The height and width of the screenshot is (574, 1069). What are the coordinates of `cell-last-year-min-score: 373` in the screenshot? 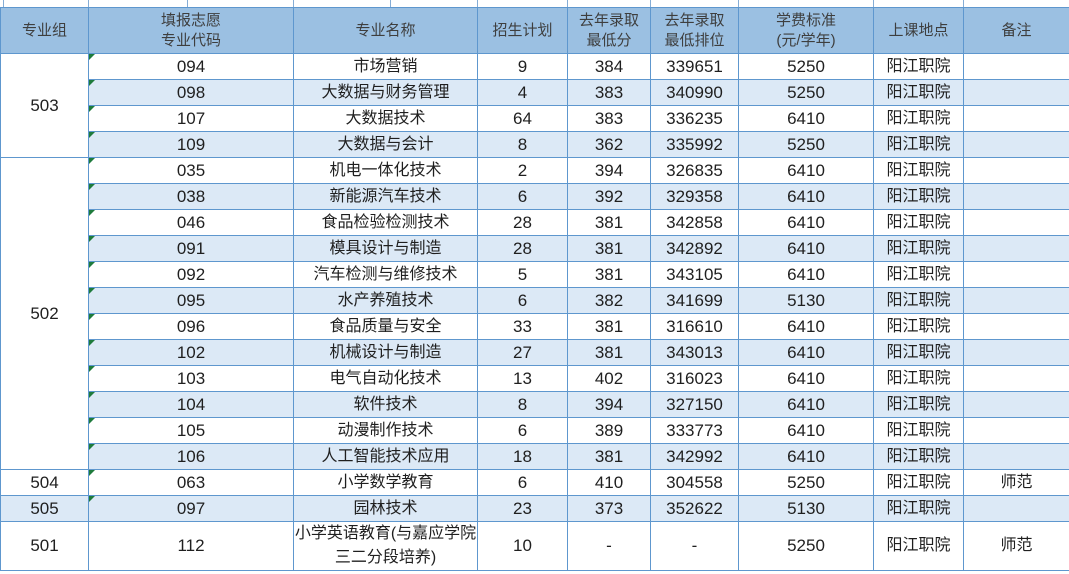 It's located at (609, 508).